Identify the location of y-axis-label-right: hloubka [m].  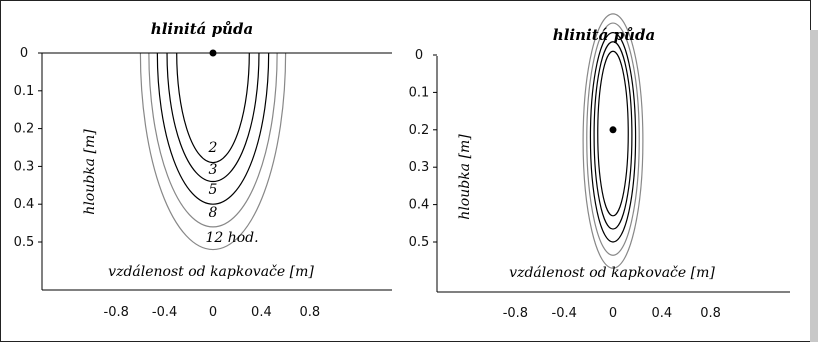
(465, 177).